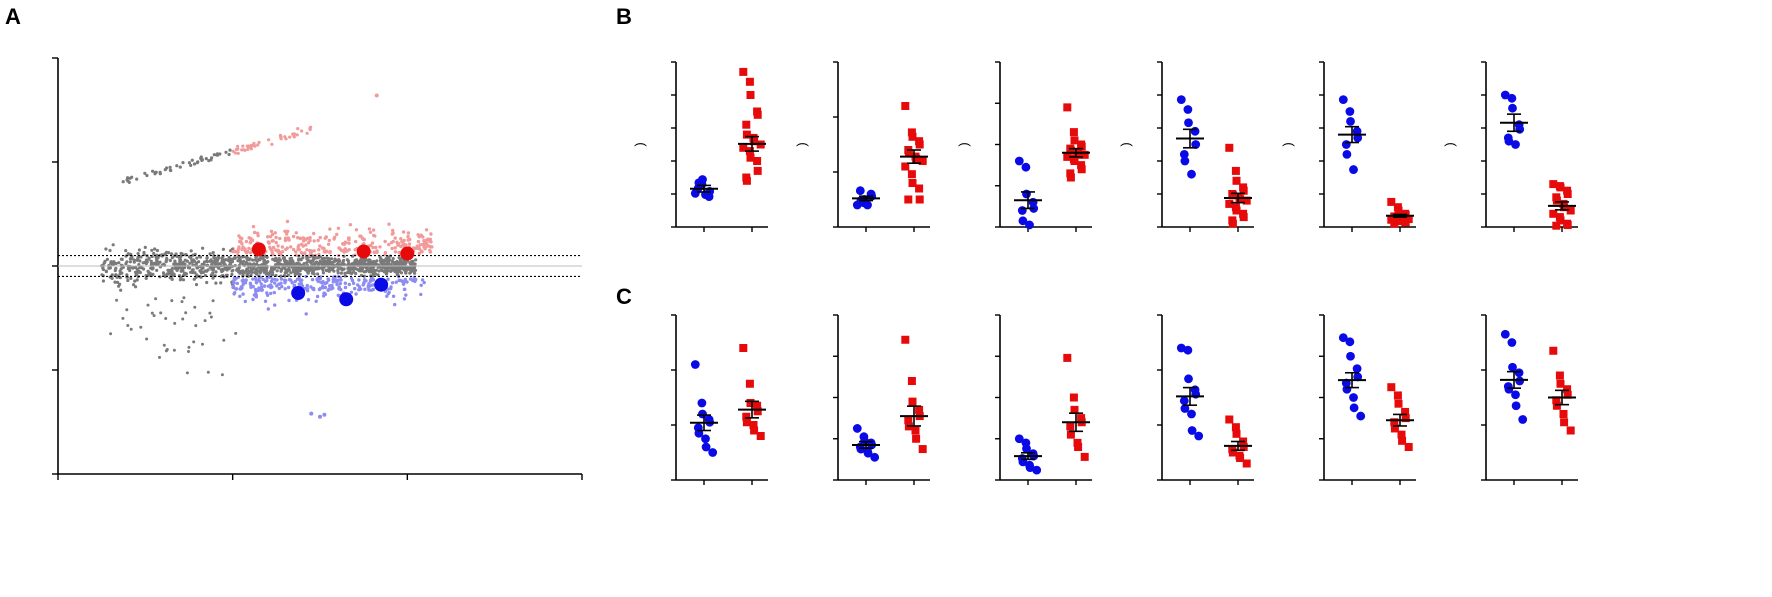 The image size is (1772, 597). Describe the element at coordinates (752, 126) in the screenshot. I see `series-tad` at that location.